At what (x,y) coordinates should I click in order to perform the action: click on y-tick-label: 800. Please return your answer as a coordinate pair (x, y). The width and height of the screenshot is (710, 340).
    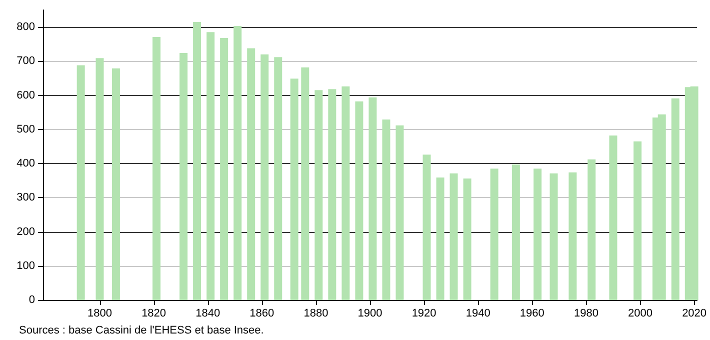
    Looking at the image, I should click on (25, 27).